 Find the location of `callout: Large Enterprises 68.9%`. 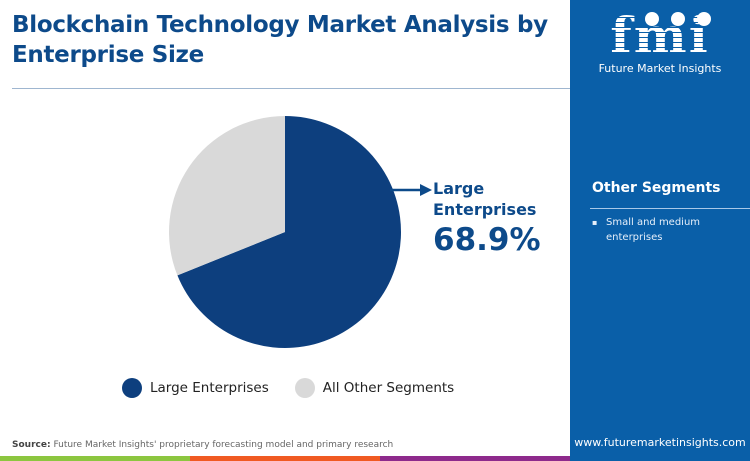

callout: Large Enterprises 68.9% is located at coordinates (488, 219).